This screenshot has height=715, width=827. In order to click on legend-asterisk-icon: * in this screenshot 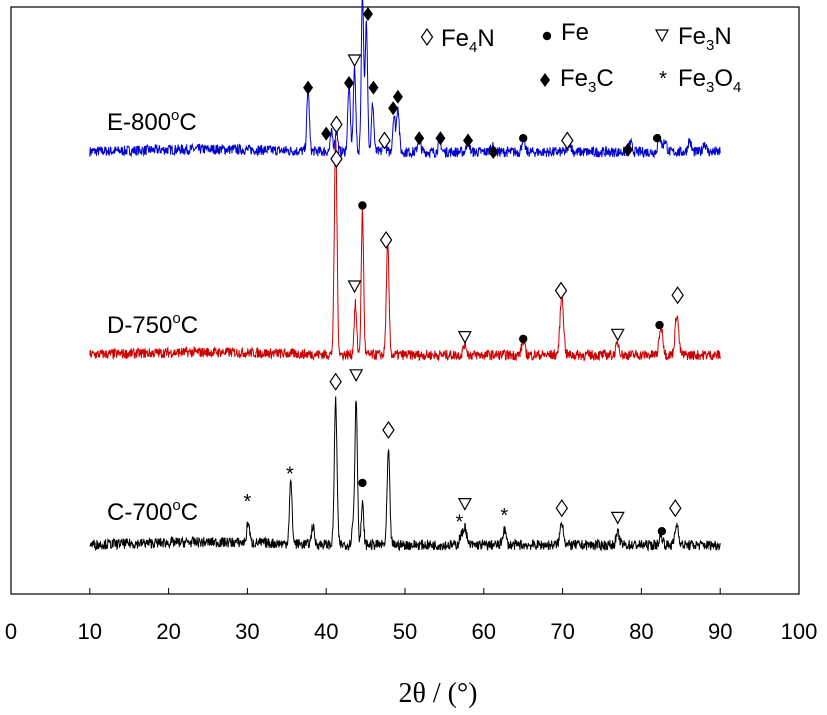, I will do `click(663, 79)`.